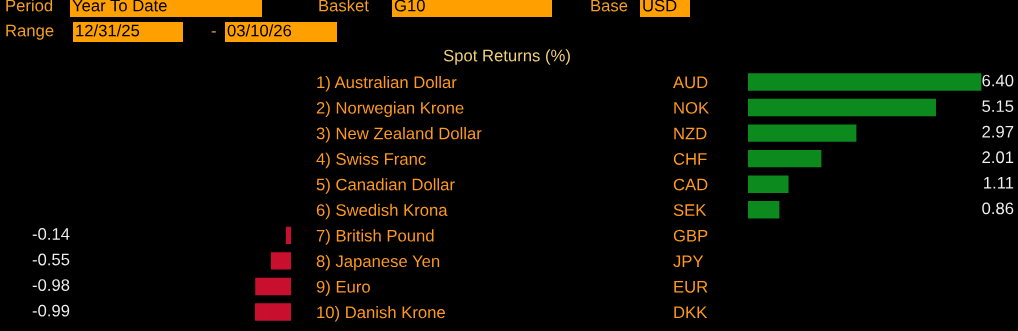 This screenshot has width=1018, height=331. Describe the element at coordinates (690, 184) in the screenshot. I see `y-tick-label: CAD` at that location.